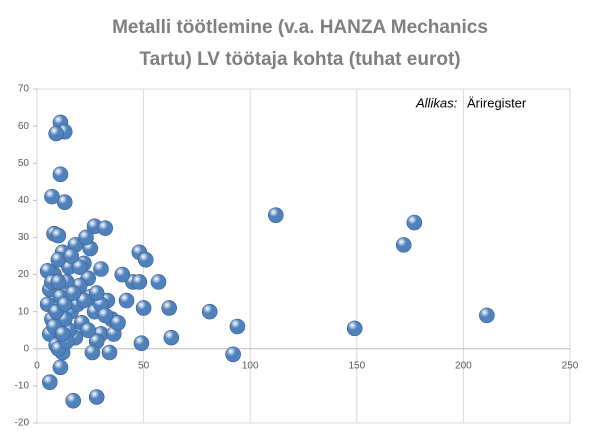 This screenshot has width=600, height=443. What do you see at coordinates (463, 365) in the screenshot?
I see `x-tick-label: 200` at bounding box center [463, 365].